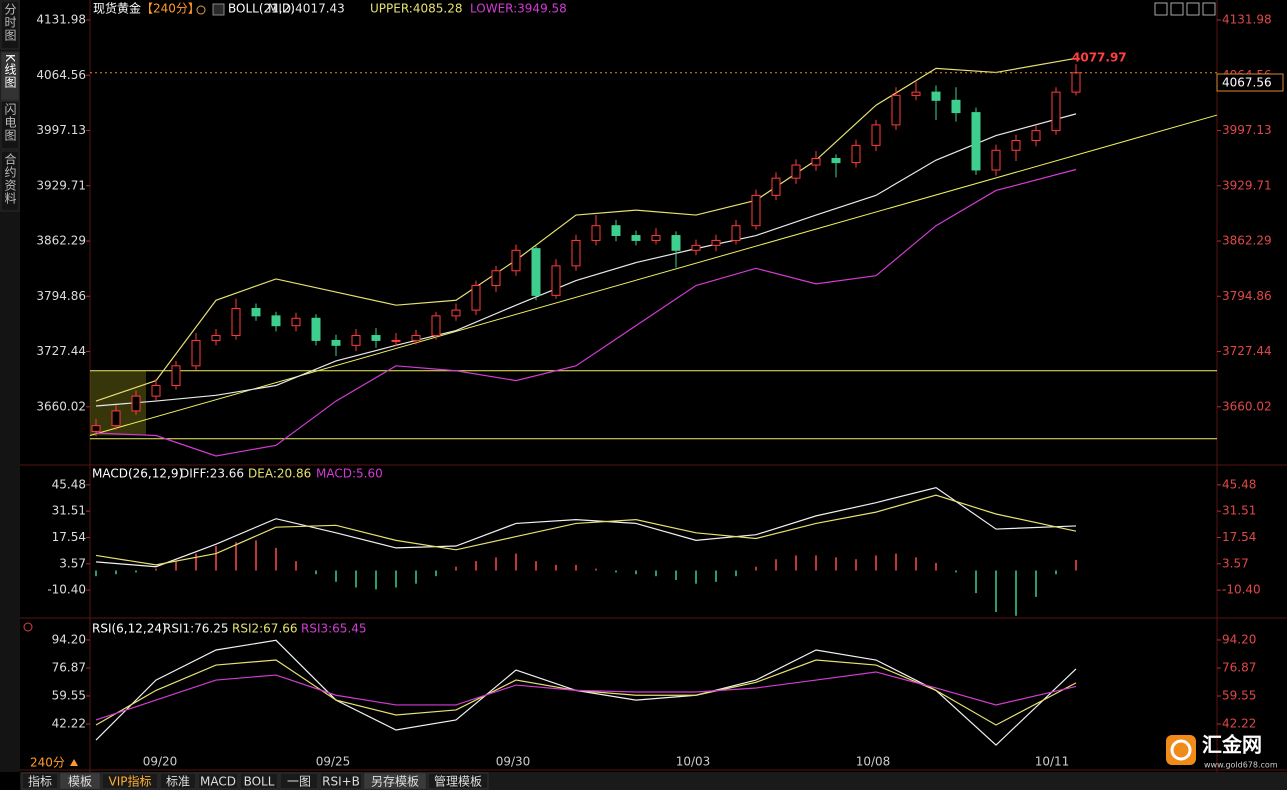 This screenshot has height=790, width=1287. I want to click on logo-icon, so click(1181, 750).